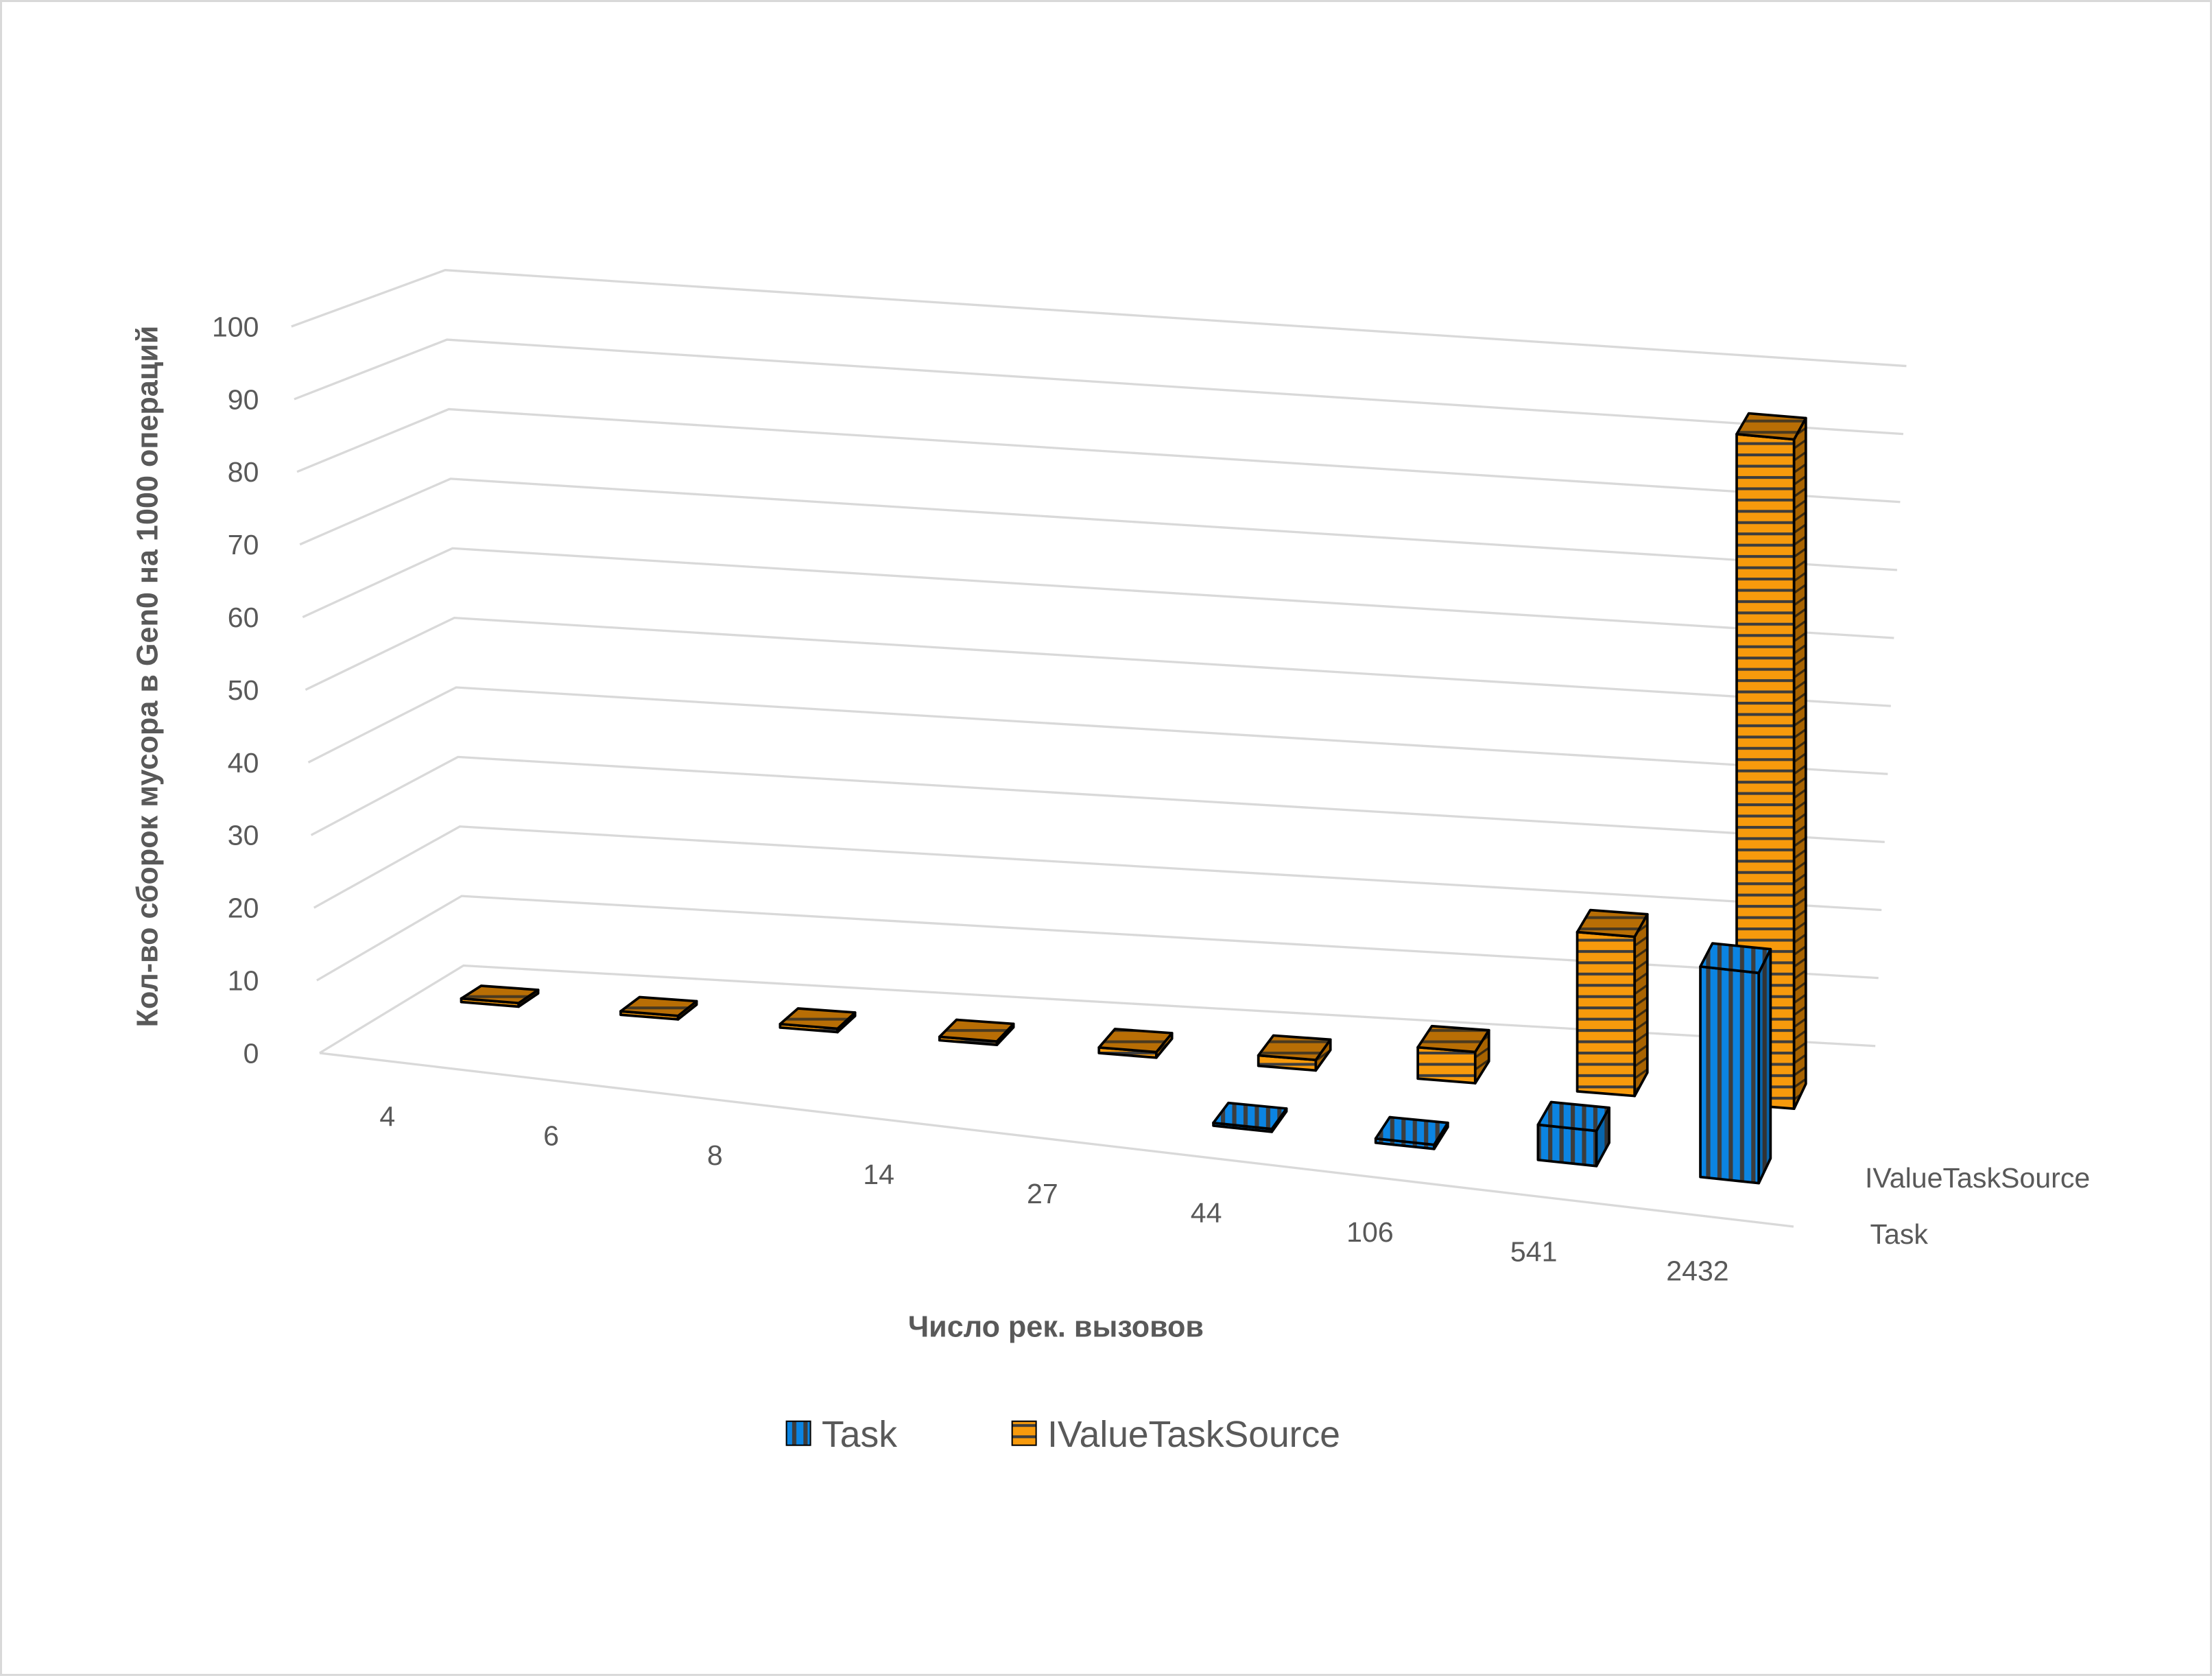 This screenshot has height=1678, width=2212. I want to click on x-tick-label: 14, so click(879, 1175).